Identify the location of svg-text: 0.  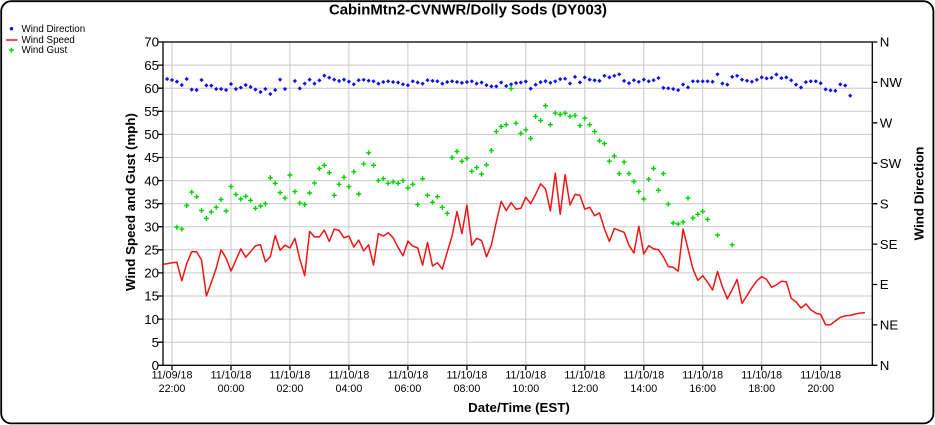
(155, 365).